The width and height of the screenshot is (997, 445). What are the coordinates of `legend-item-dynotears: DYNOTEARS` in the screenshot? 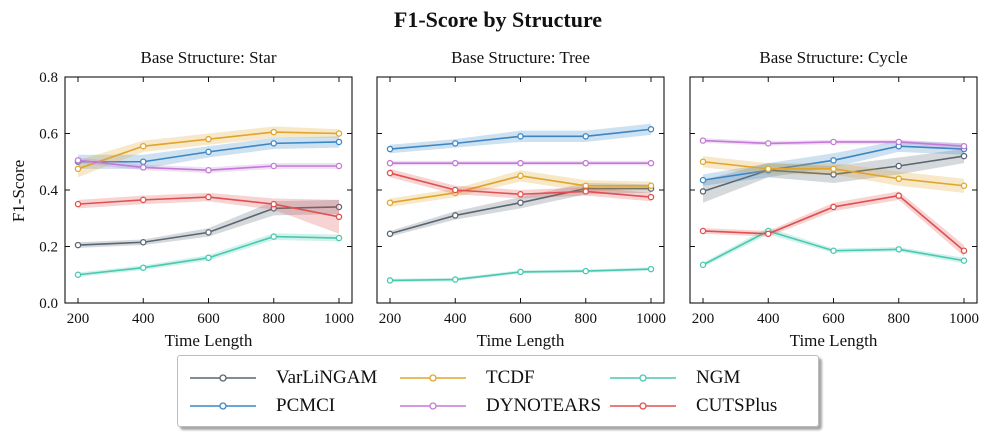 It's located at (503, 406).